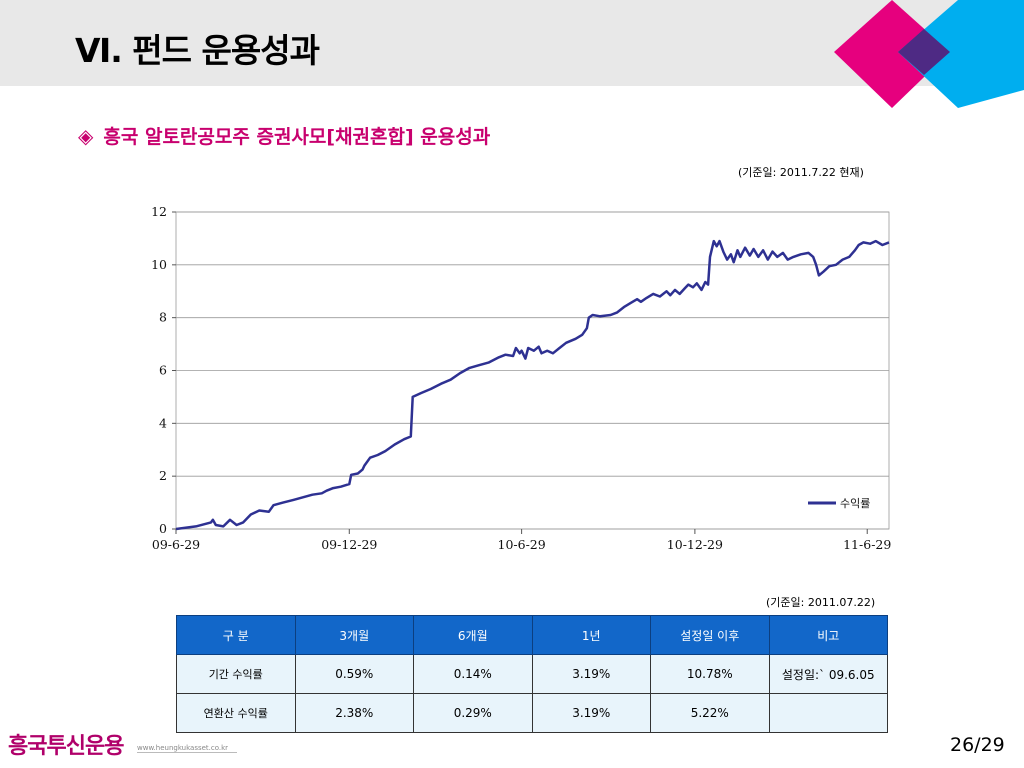 Image resolution: width=1024 pixels, height=768 pixels. Describe the element at coordinates (961, 54) in the screenshot. I see `cyan-diamond-shape` at that location.